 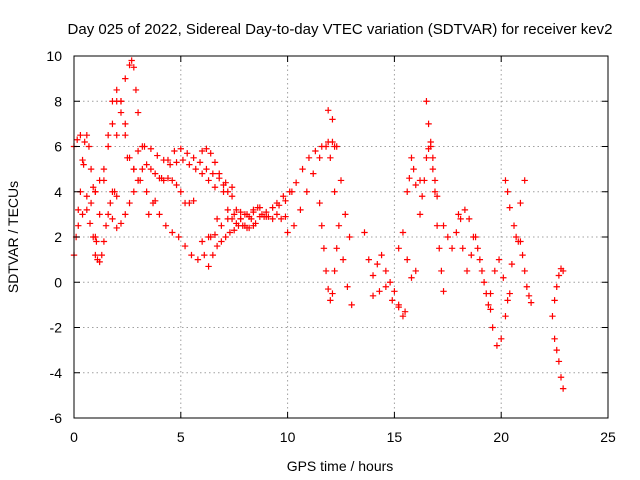 What do you see at coordinates (85, 188) in the screenshot?
I see `series-track-b` at bounding box center [85, 188].